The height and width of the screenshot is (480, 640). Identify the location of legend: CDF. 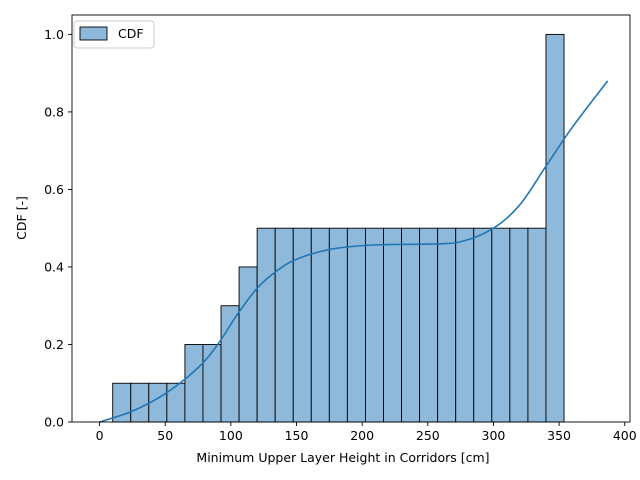
(114, 34).